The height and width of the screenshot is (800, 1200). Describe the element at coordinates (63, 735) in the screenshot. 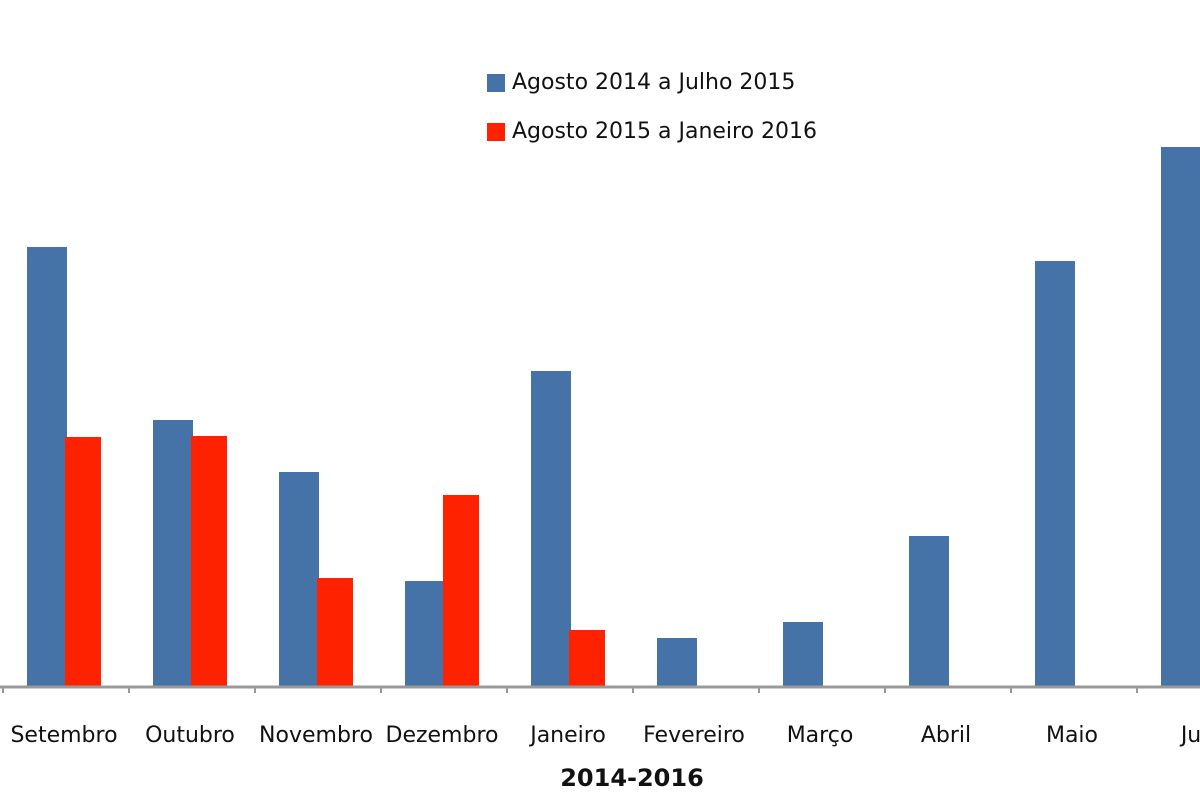

I see `x-tick-label: Setembro` at that location.